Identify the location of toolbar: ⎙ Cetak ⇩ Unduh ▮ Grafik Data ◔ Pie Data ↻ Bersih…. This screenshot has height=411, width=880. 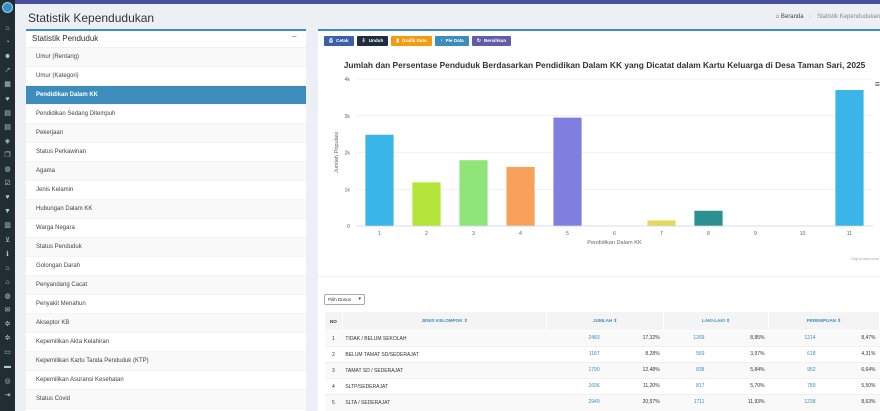
(418, 41).